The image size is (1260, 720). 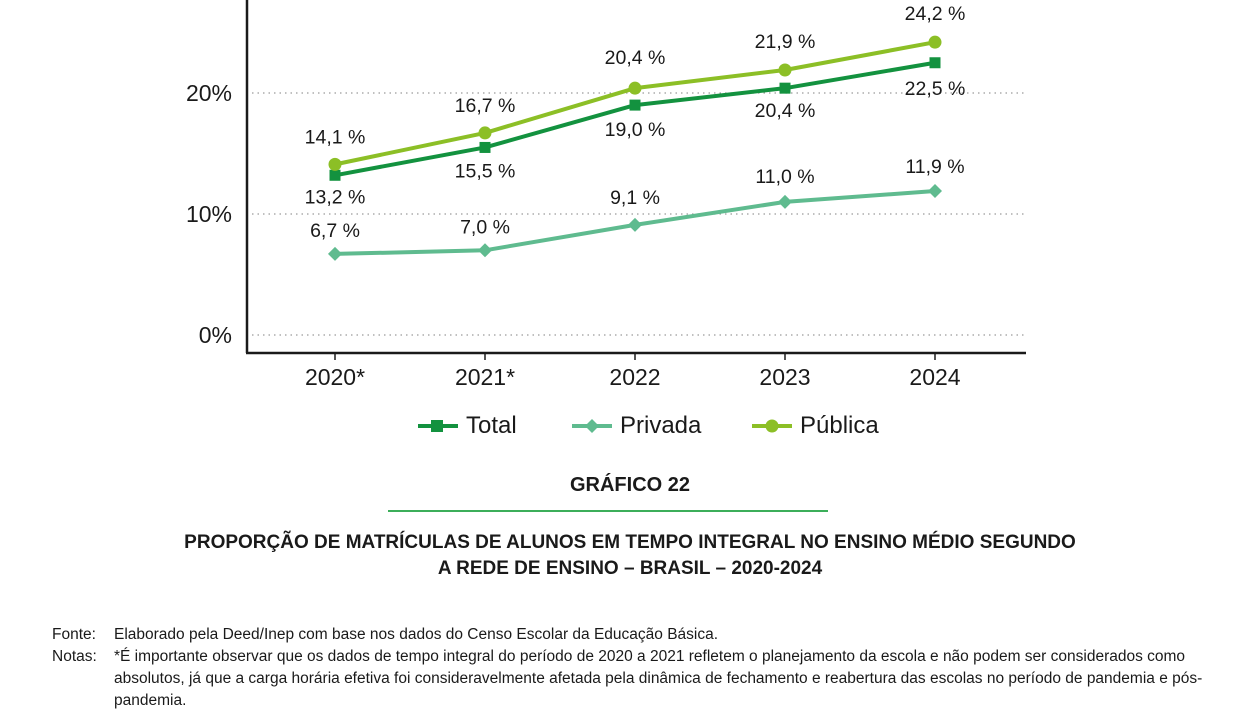 I want to click on legend-swatch-privada, so click(x=592, y=426).